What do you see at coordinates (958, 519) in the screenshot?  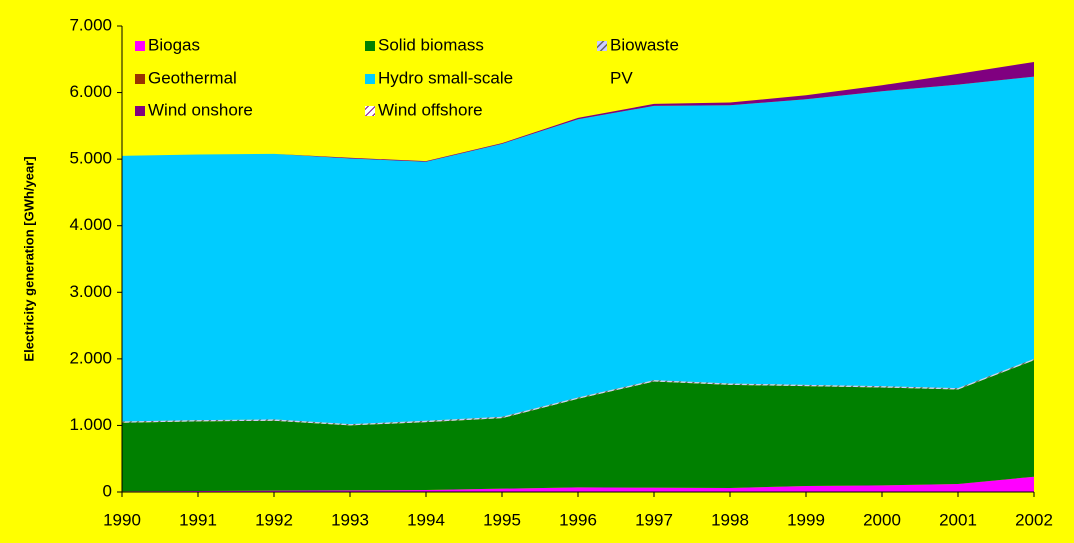 I see `x-tick-label: 2001` at bounding box center [958, 519].